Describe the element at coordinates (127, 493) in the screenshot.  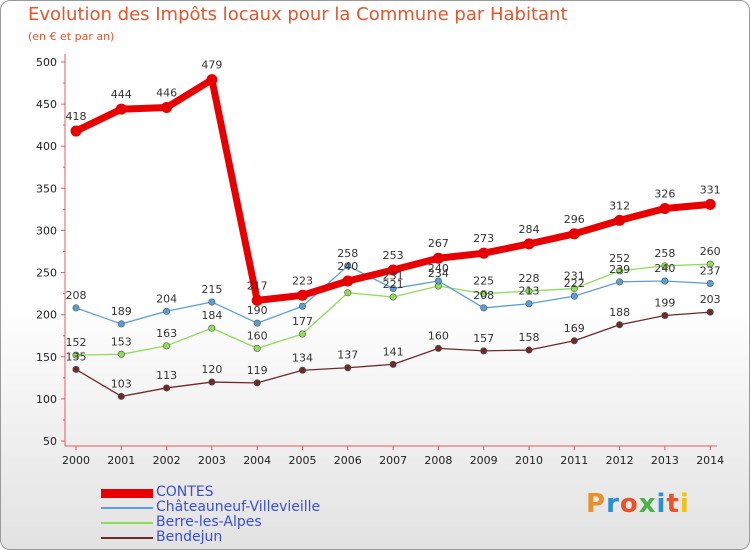
I see `legend-swatch-contes` at that location.